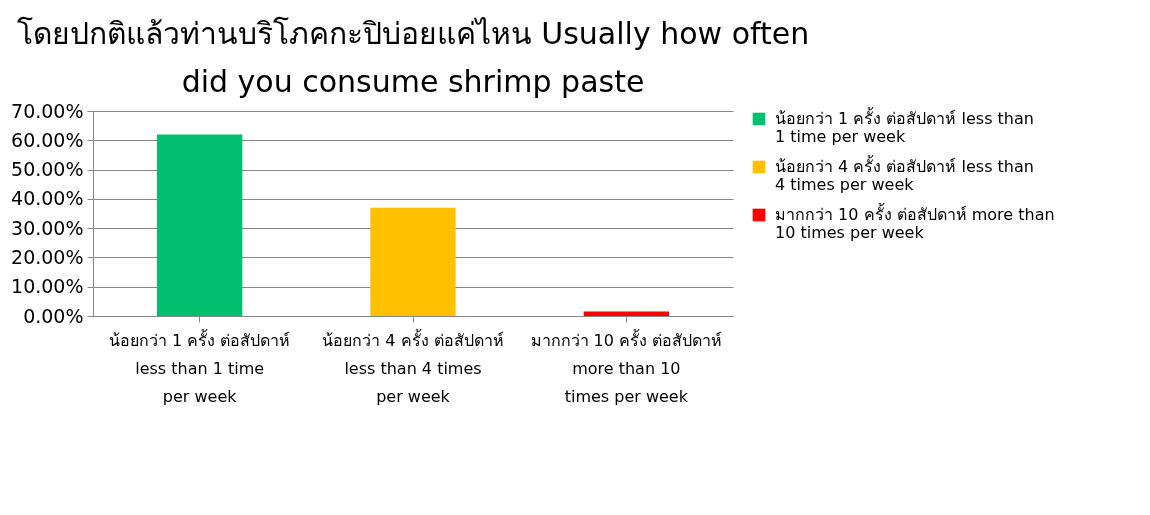  Describe the element at coordinates (626, 367) in the screenshot. I see `x-tick-label: มากกว่า 10 ครั้ง ต่อสัปดาห์ more than 10 times per week` at that location.